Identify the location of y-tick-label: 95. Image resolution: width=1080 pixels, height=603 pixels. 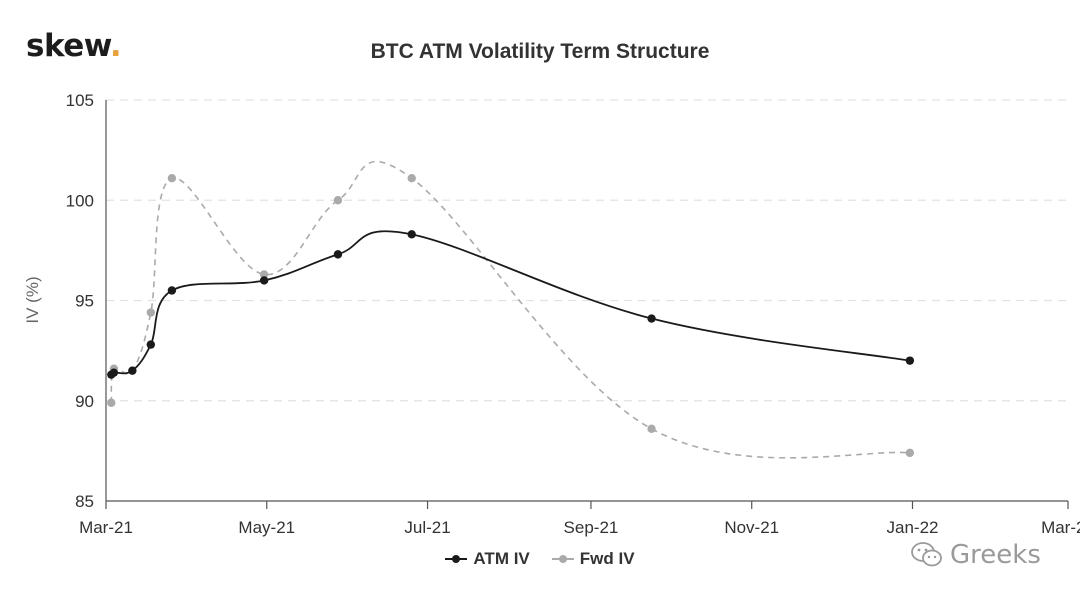
(84, 301).